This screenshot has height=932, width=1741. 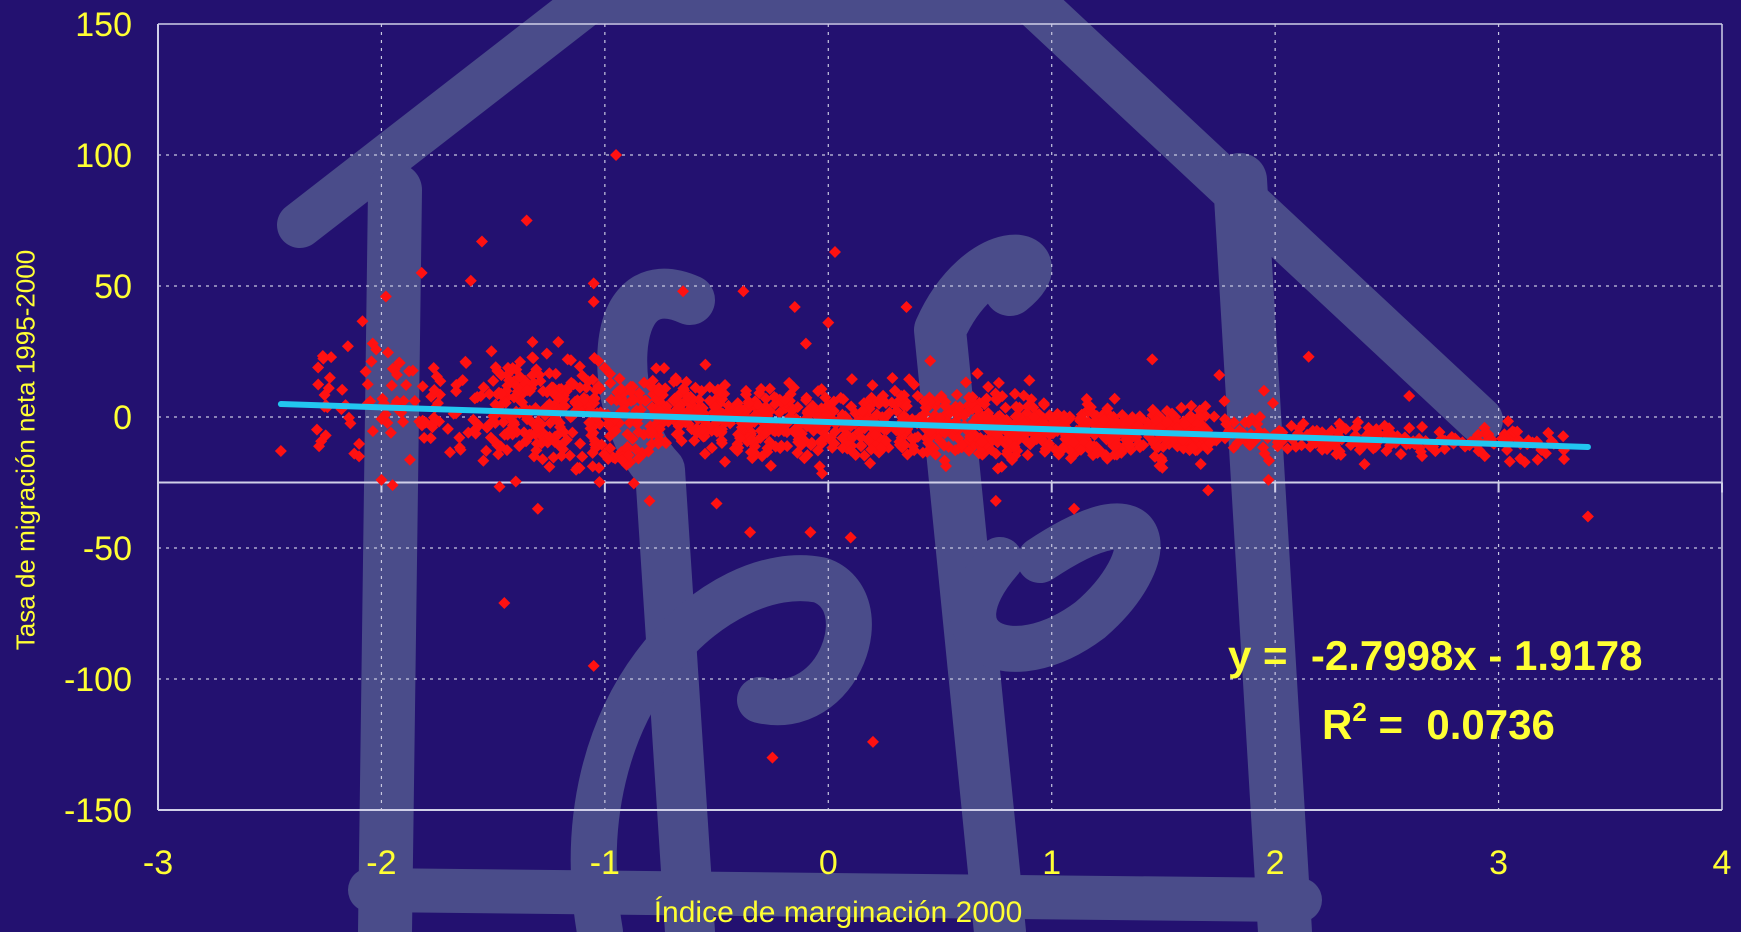 I want to click on x-tick-label: -1, so click(x=605, y=863).